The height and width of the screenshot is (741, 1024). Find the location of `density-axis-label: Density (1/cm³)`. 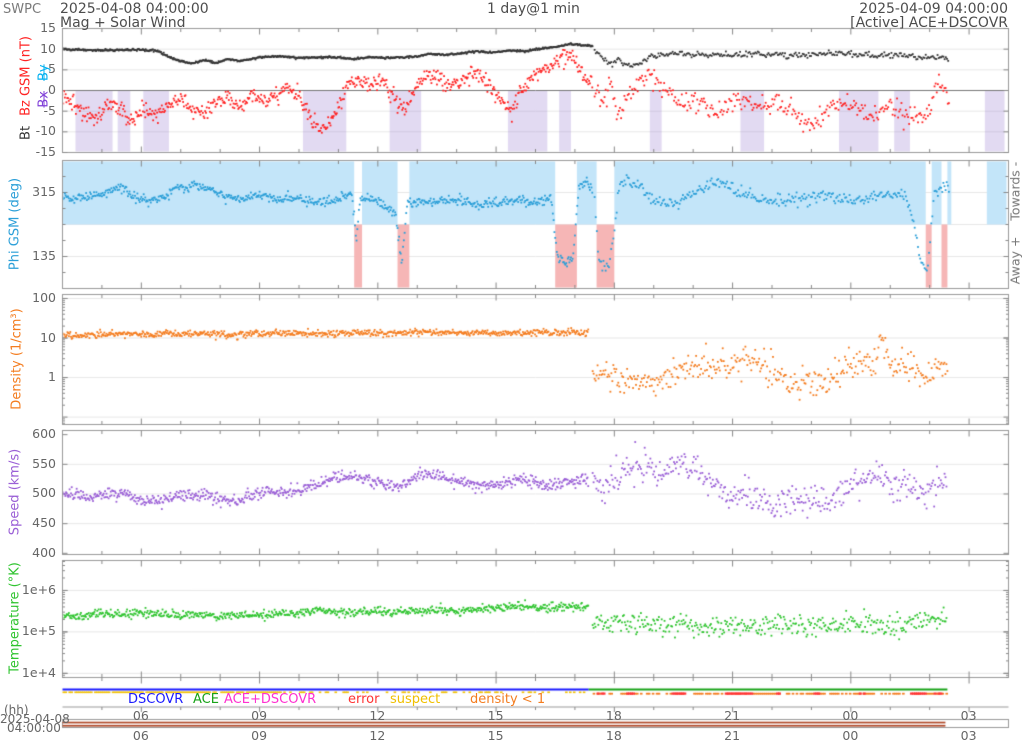

density-axis-label: Density (1/cm³) is located at coordinates (17, 359).